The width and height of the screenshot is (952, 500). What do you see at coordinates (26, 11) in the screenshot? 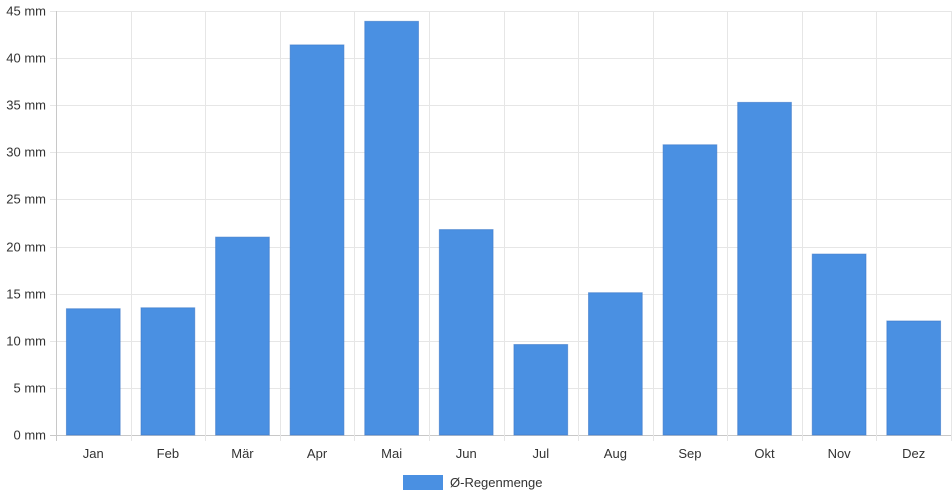
I see `y-tick-label: 45 mm` at bounding box center [26, 11].